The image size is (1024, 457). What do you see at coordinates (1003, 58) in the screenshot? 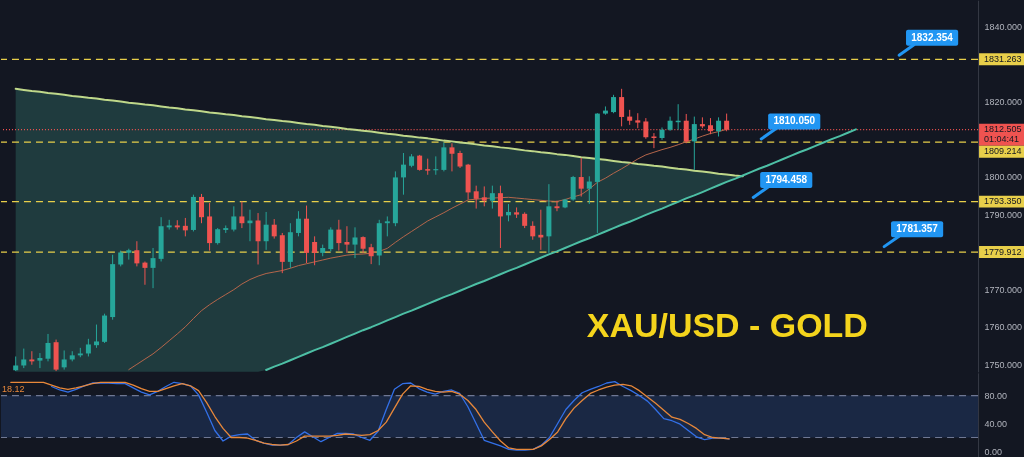
I see `ref-line-label: 1831.263` at bounding box center [1003, 58].